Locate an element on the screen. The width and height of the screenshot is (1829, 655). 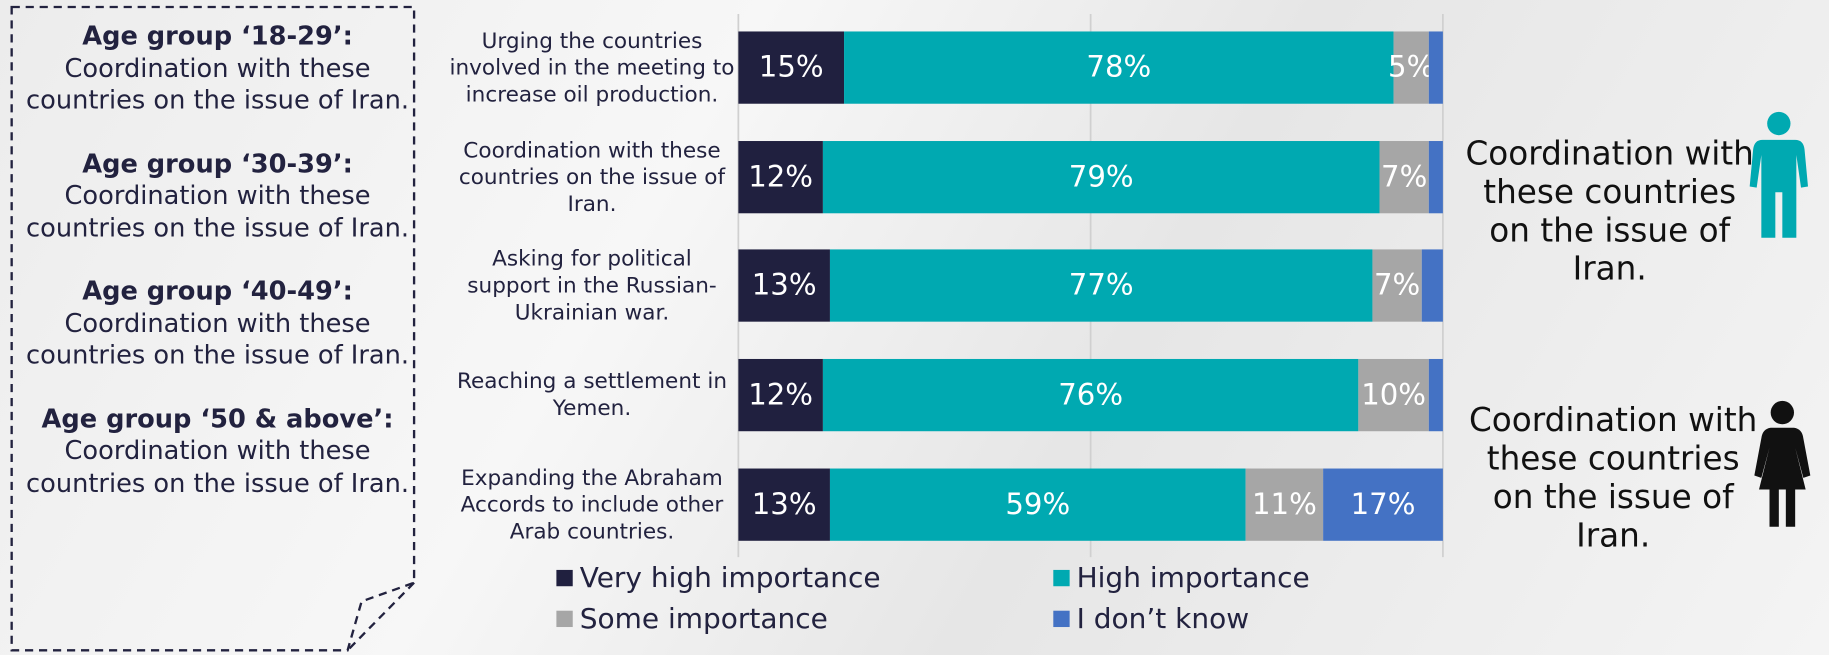
callout-tail is located at coordinates (380, 616).